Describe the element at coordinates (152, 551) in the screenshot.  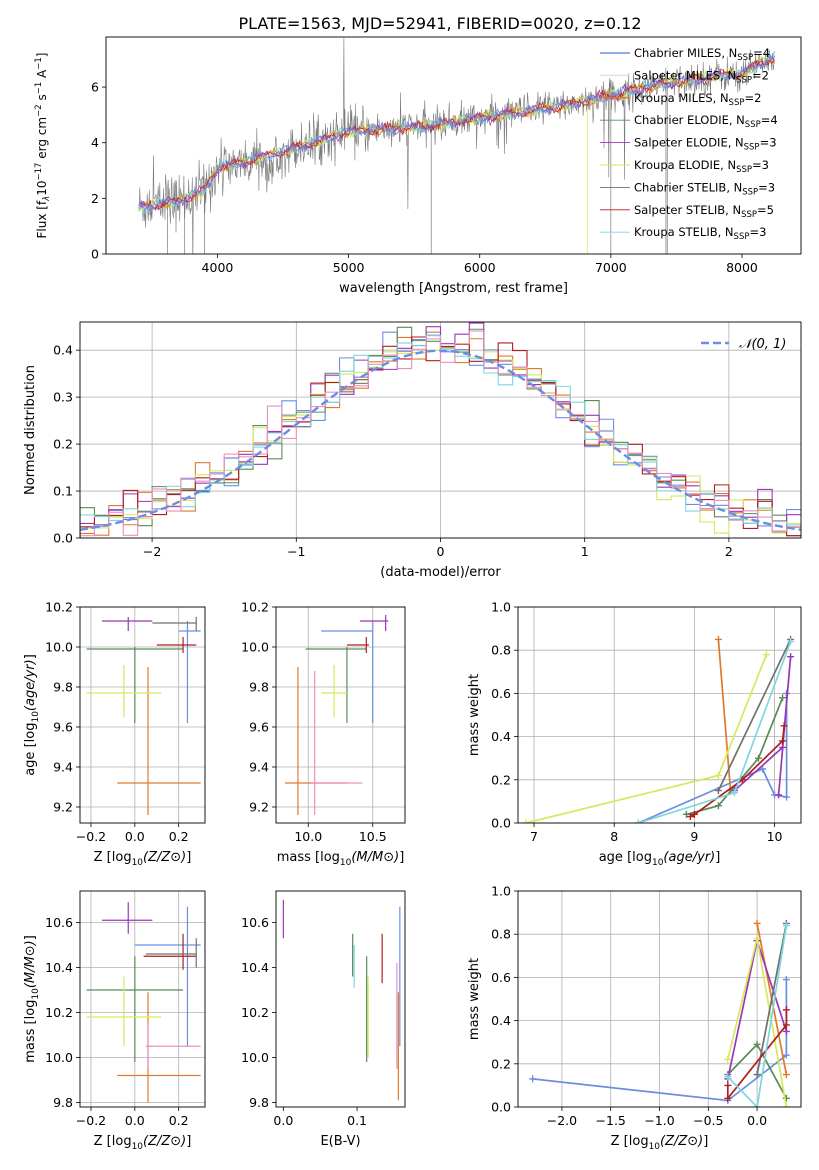
I see `x-tick-label: −2` at that location.